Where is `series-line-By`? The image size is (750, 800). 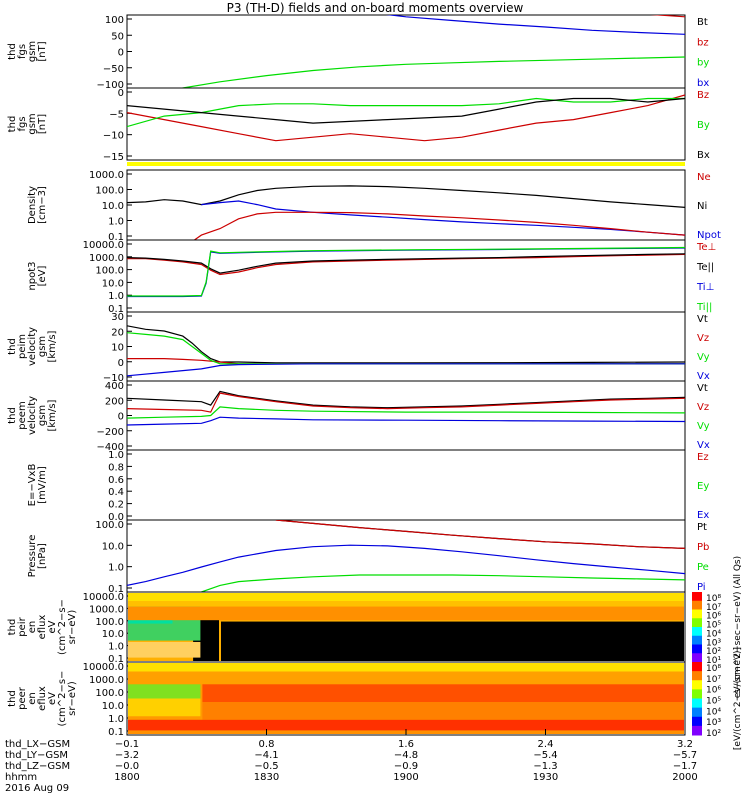 series-line-By is located at coordinates (406, 112).